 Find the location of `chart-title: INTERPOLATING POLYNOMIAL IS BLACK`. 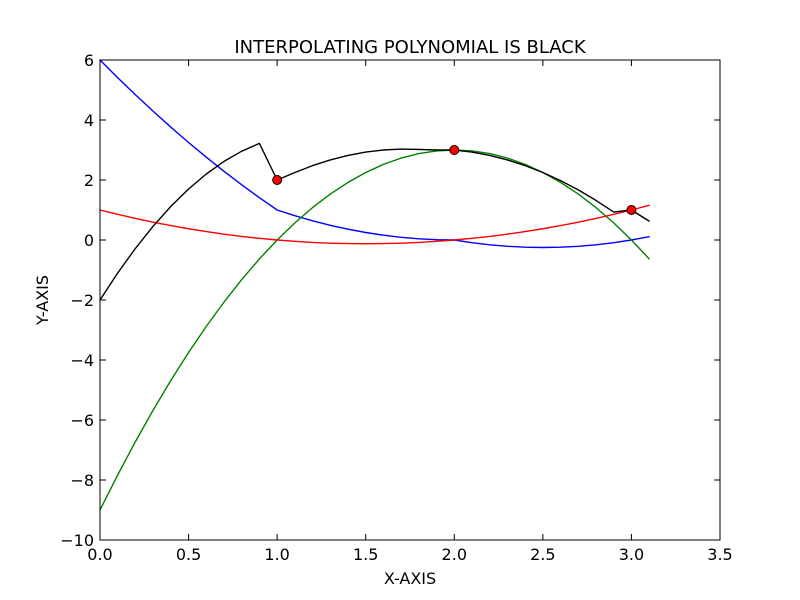

chart-title: INTERPOLATING POLYNOMIAL IS BLACK is located at coordinates (410, 47).